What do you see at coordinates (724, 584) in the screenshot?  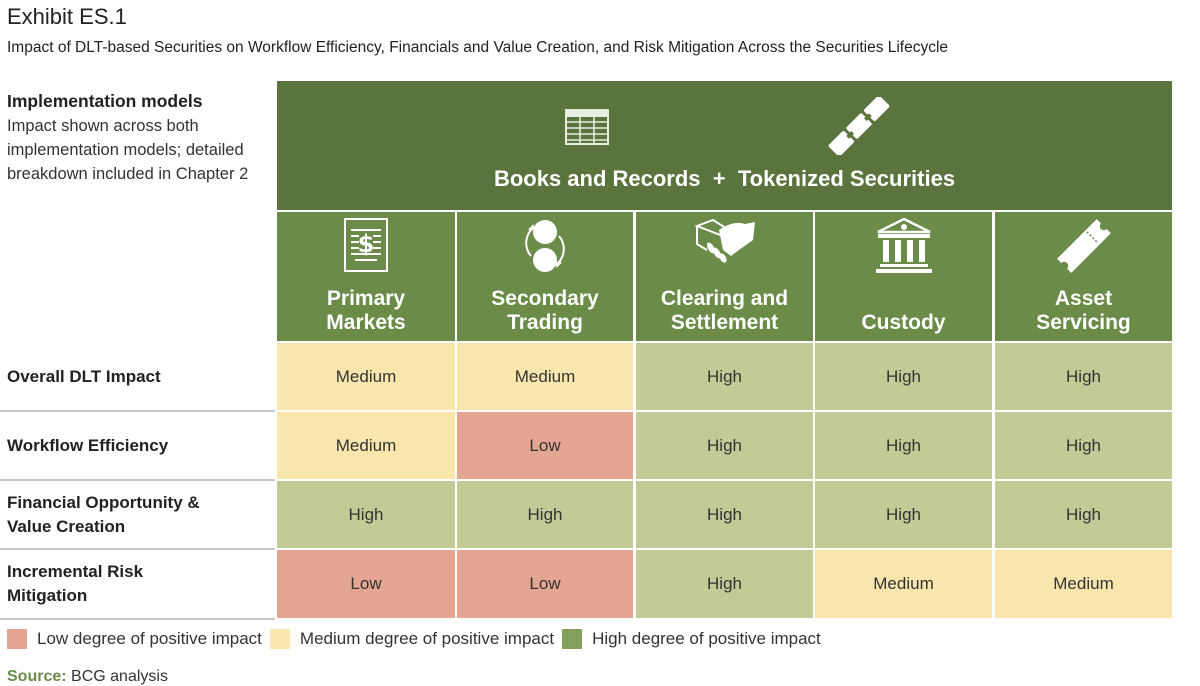 I see `cell-r3-c2: High` at bounding box center [724, 584].